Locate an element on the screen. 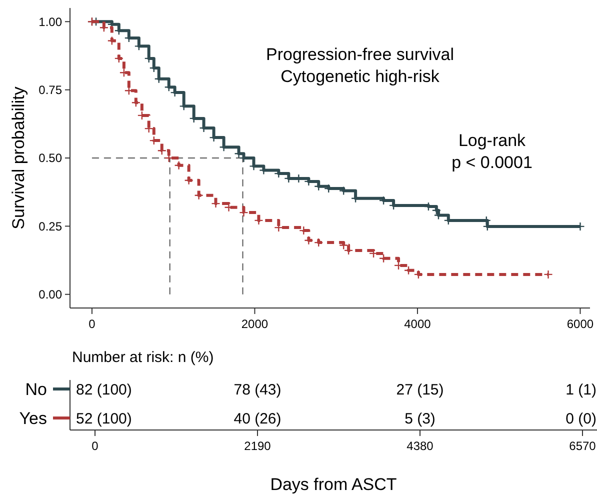 The image size is (597, 499). y-tick-label: 0.75 is located at coordinates (50, 90).